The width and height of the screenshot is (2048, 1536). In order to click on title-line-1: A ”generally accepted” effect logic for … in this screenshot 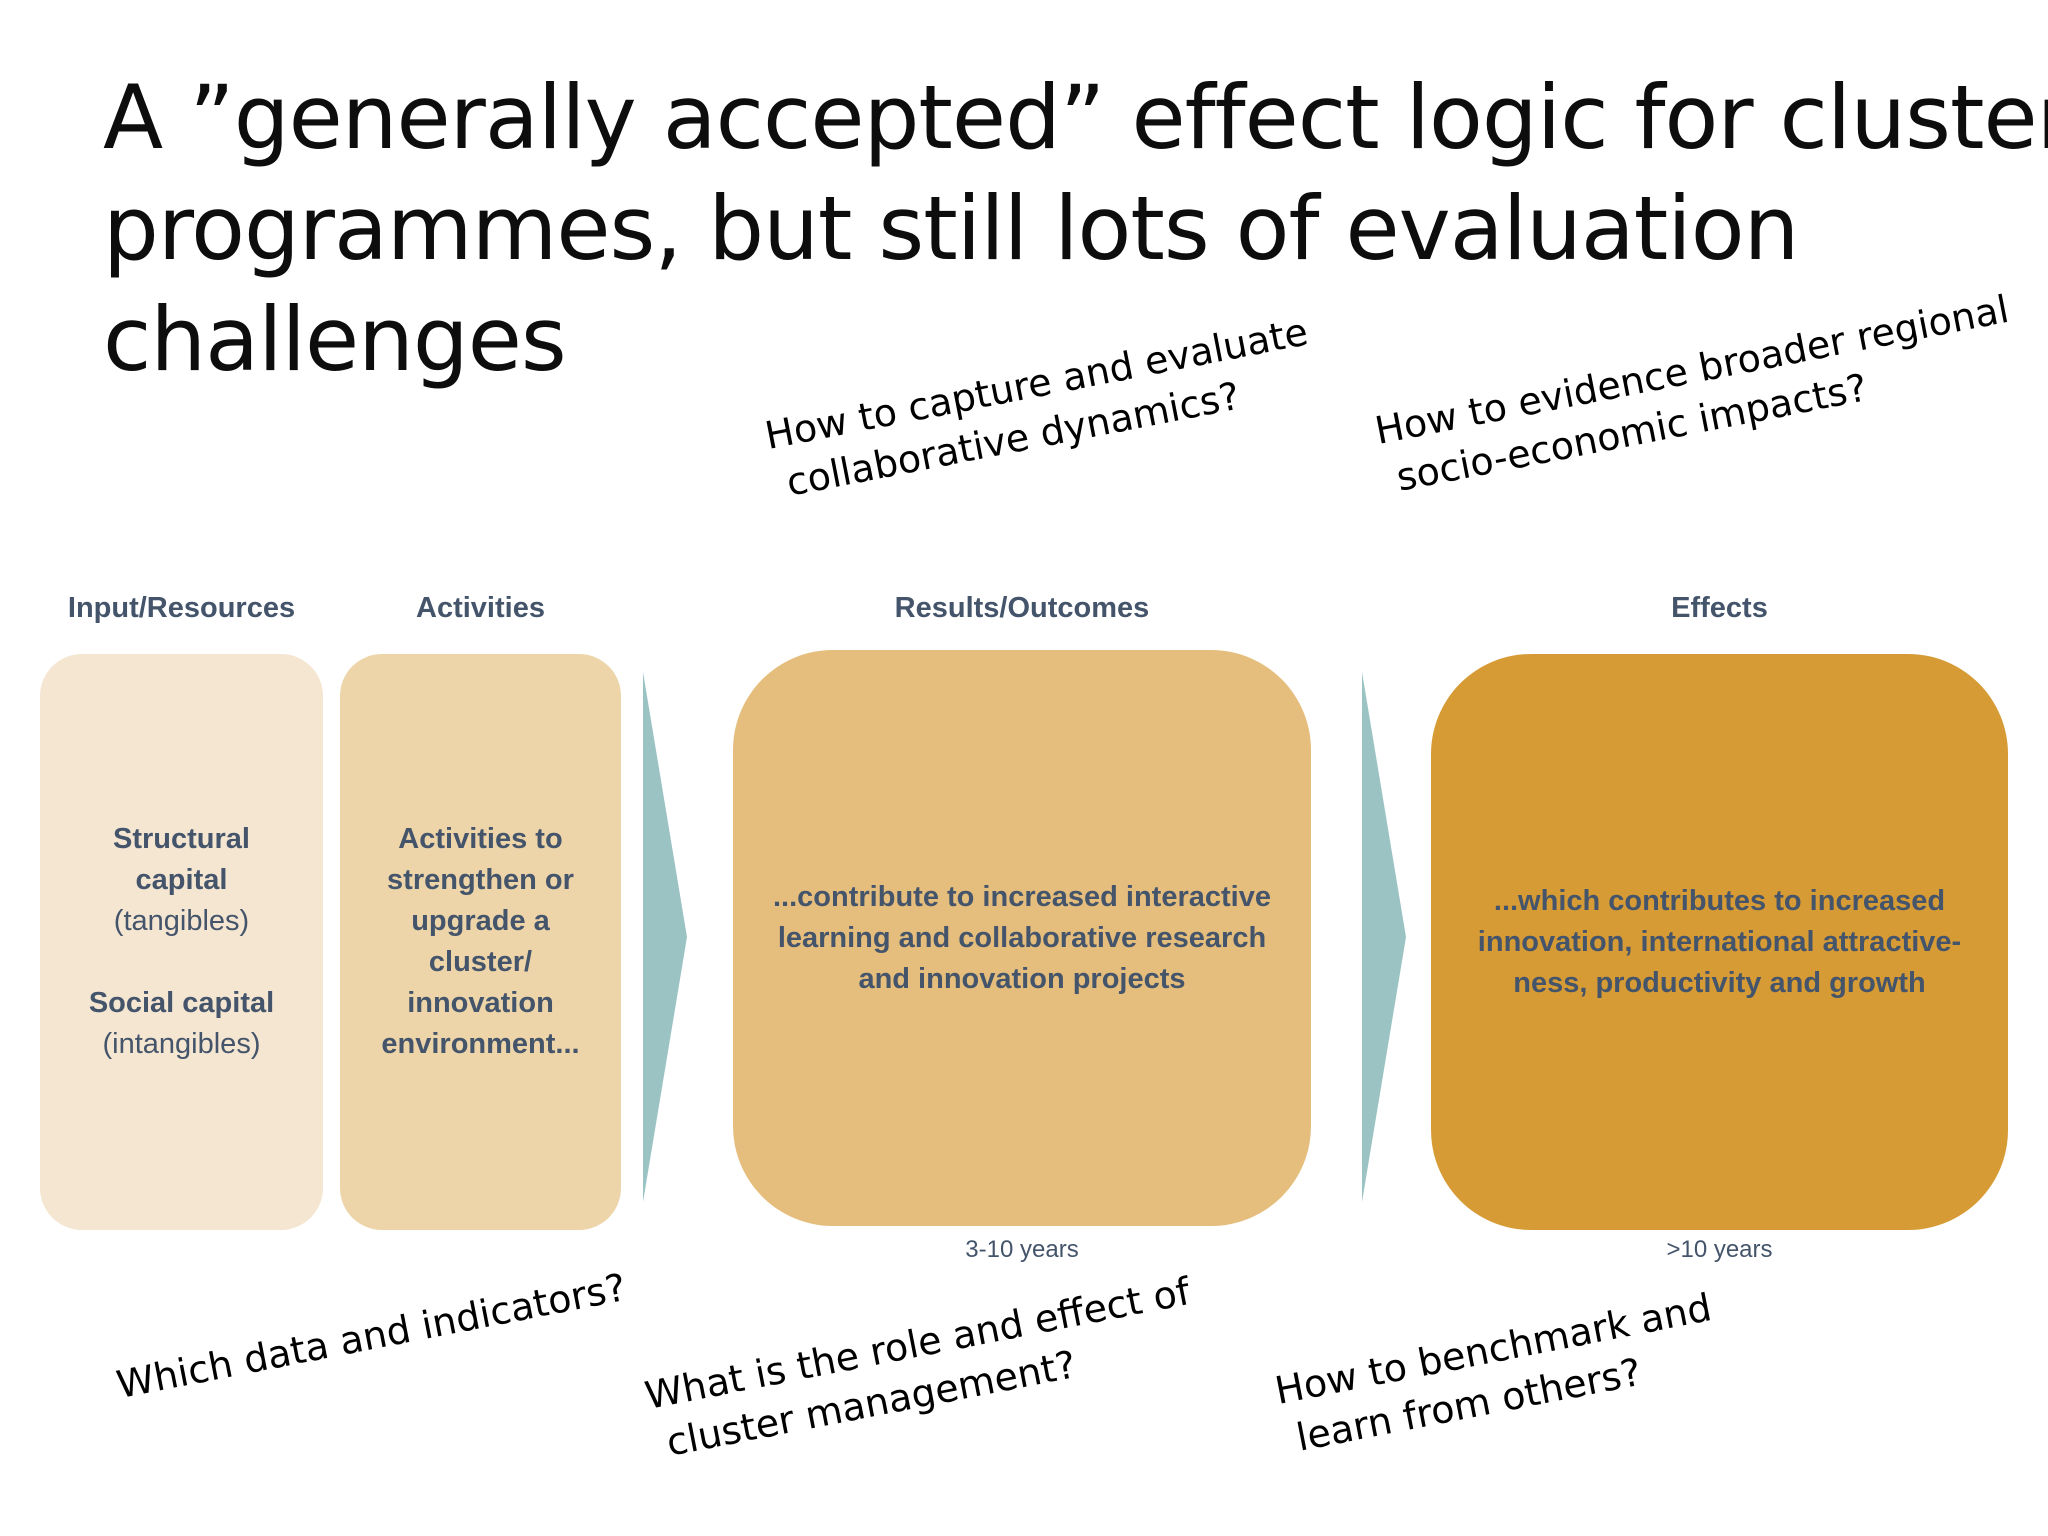, I will do `click(1075, 117)`.